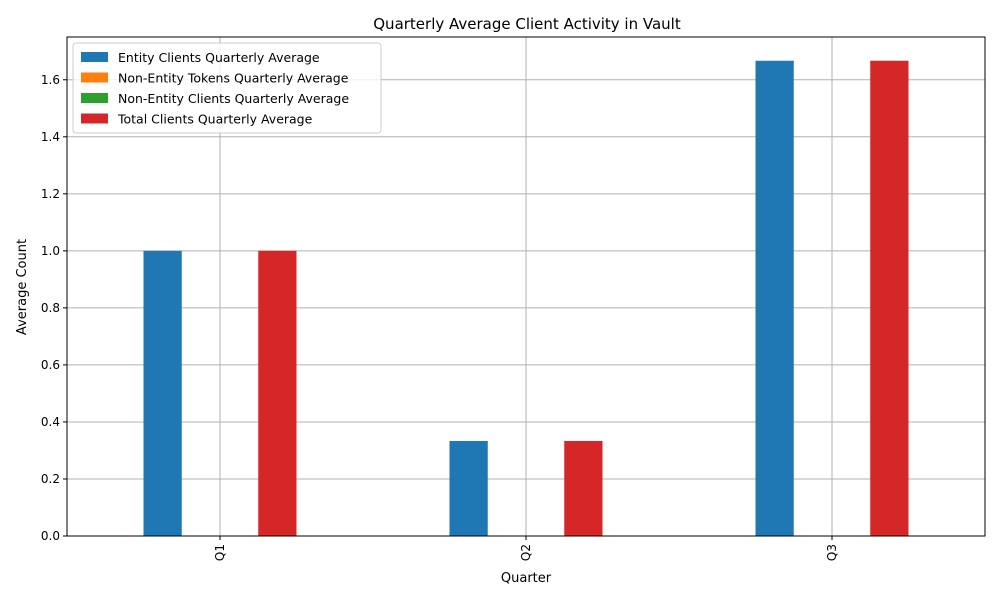 This screenshot has height=600, width=1000. What do you see at coordinates (50, 308) in the screenshot?
I see `y-tick-label: 0.8` at bounding box center [50, 308].